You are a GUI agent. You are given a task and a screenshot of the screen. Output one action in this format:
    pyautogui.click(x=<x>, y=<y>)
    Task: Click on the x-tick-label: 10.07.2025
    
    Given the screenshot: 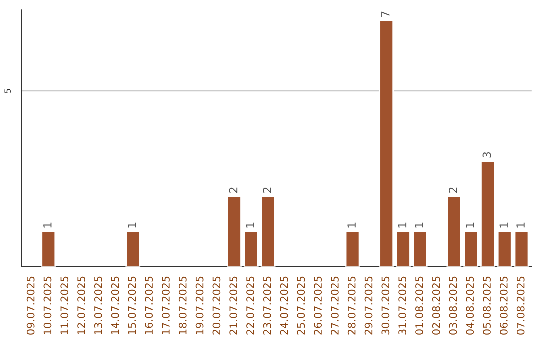 What is the action you would take?
    pyautogui.click(x=48, y=305)
    